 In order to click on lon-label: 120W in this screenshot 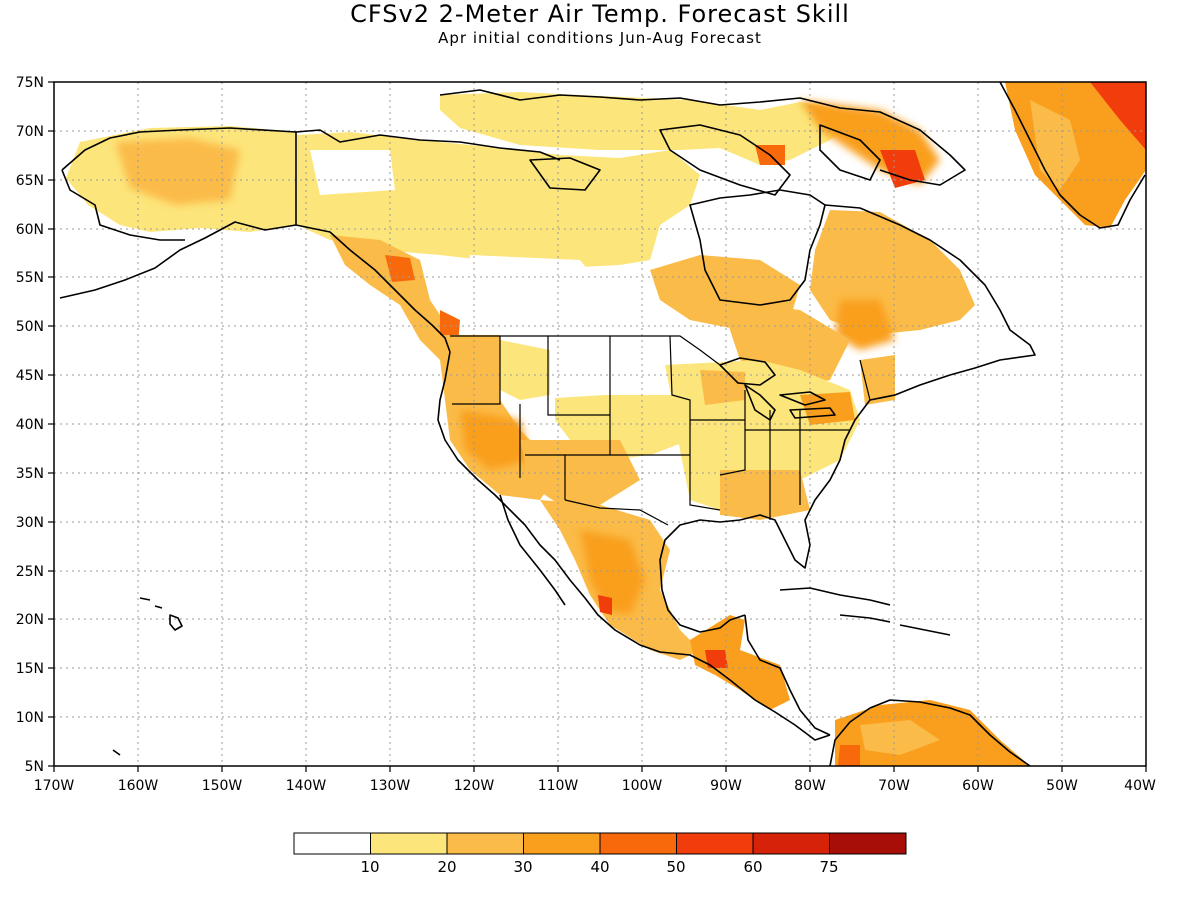, I will do `click(474, 786)`.